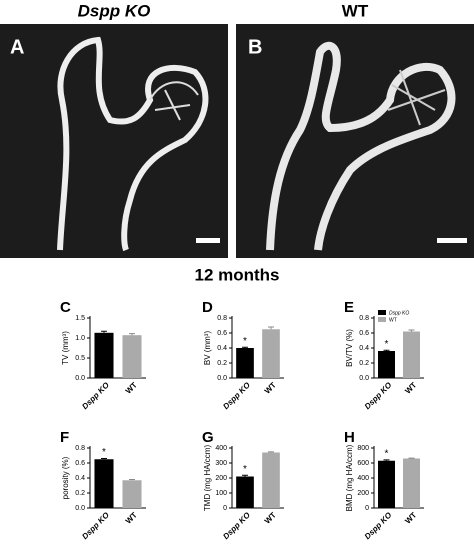 This screenshot has width=474, height=546. Describe the element at coordinates (114, 10) in the screenshot. I see `image-title: Dspp KO` at that location.